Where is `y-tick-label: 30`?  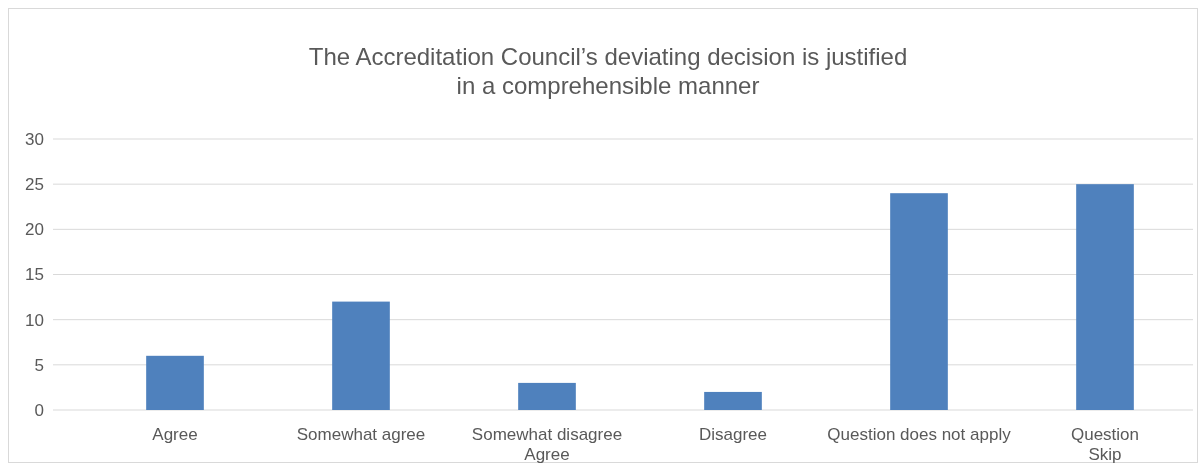
y-tick-label: 30 is located at coordinates (34, 139).